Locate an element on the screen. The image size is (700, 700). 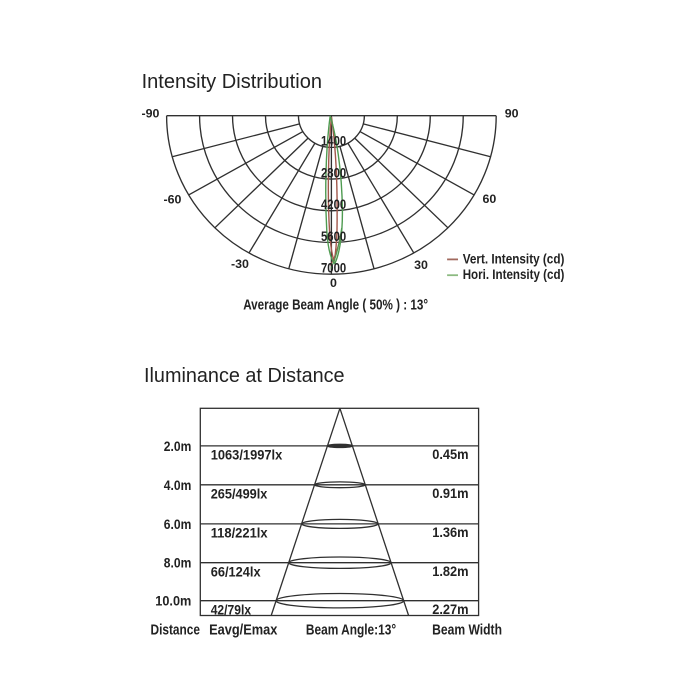
svg-text: 0.91m is located at coordinates (450, 493).